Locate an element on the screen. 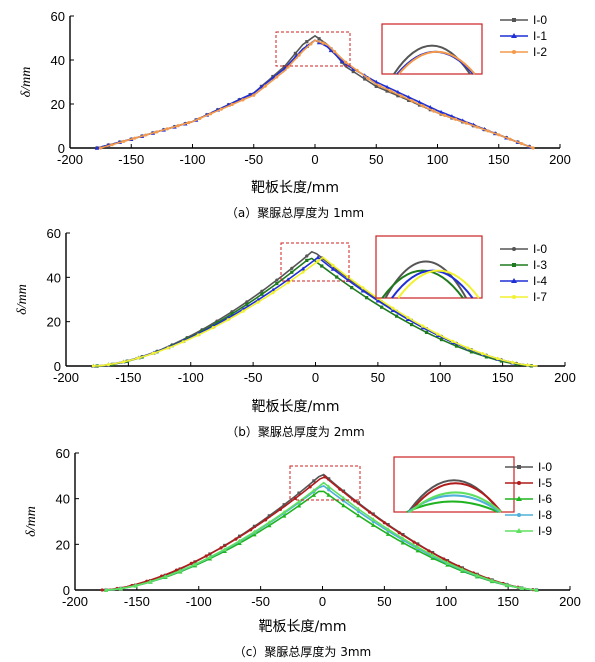  legend-label: I-0 is located at coordinates (540, 20).